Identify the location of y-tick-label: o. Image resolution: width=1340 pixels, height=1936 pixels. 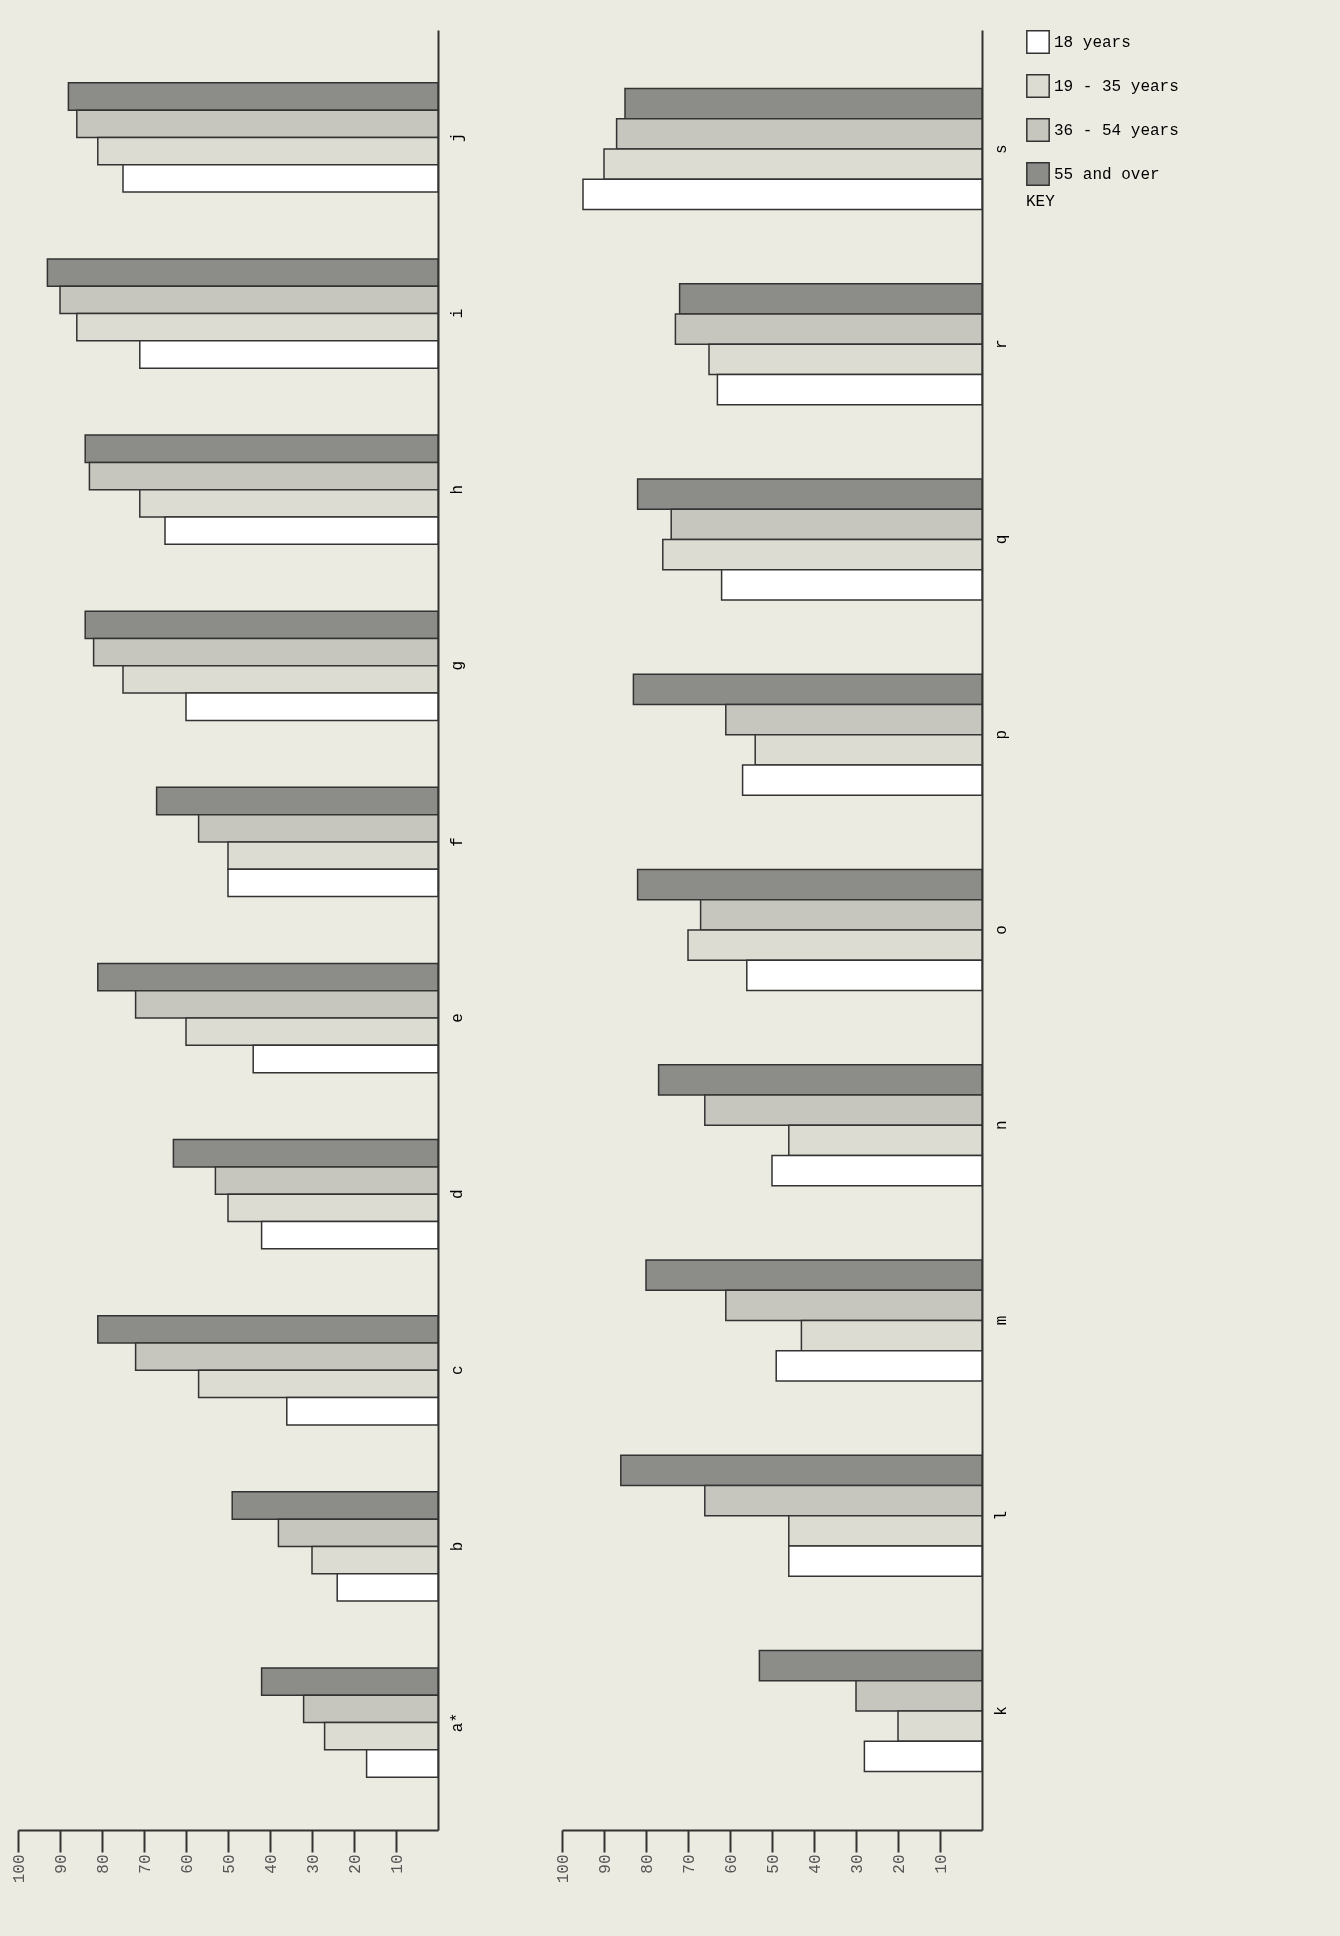
(1001, 930).